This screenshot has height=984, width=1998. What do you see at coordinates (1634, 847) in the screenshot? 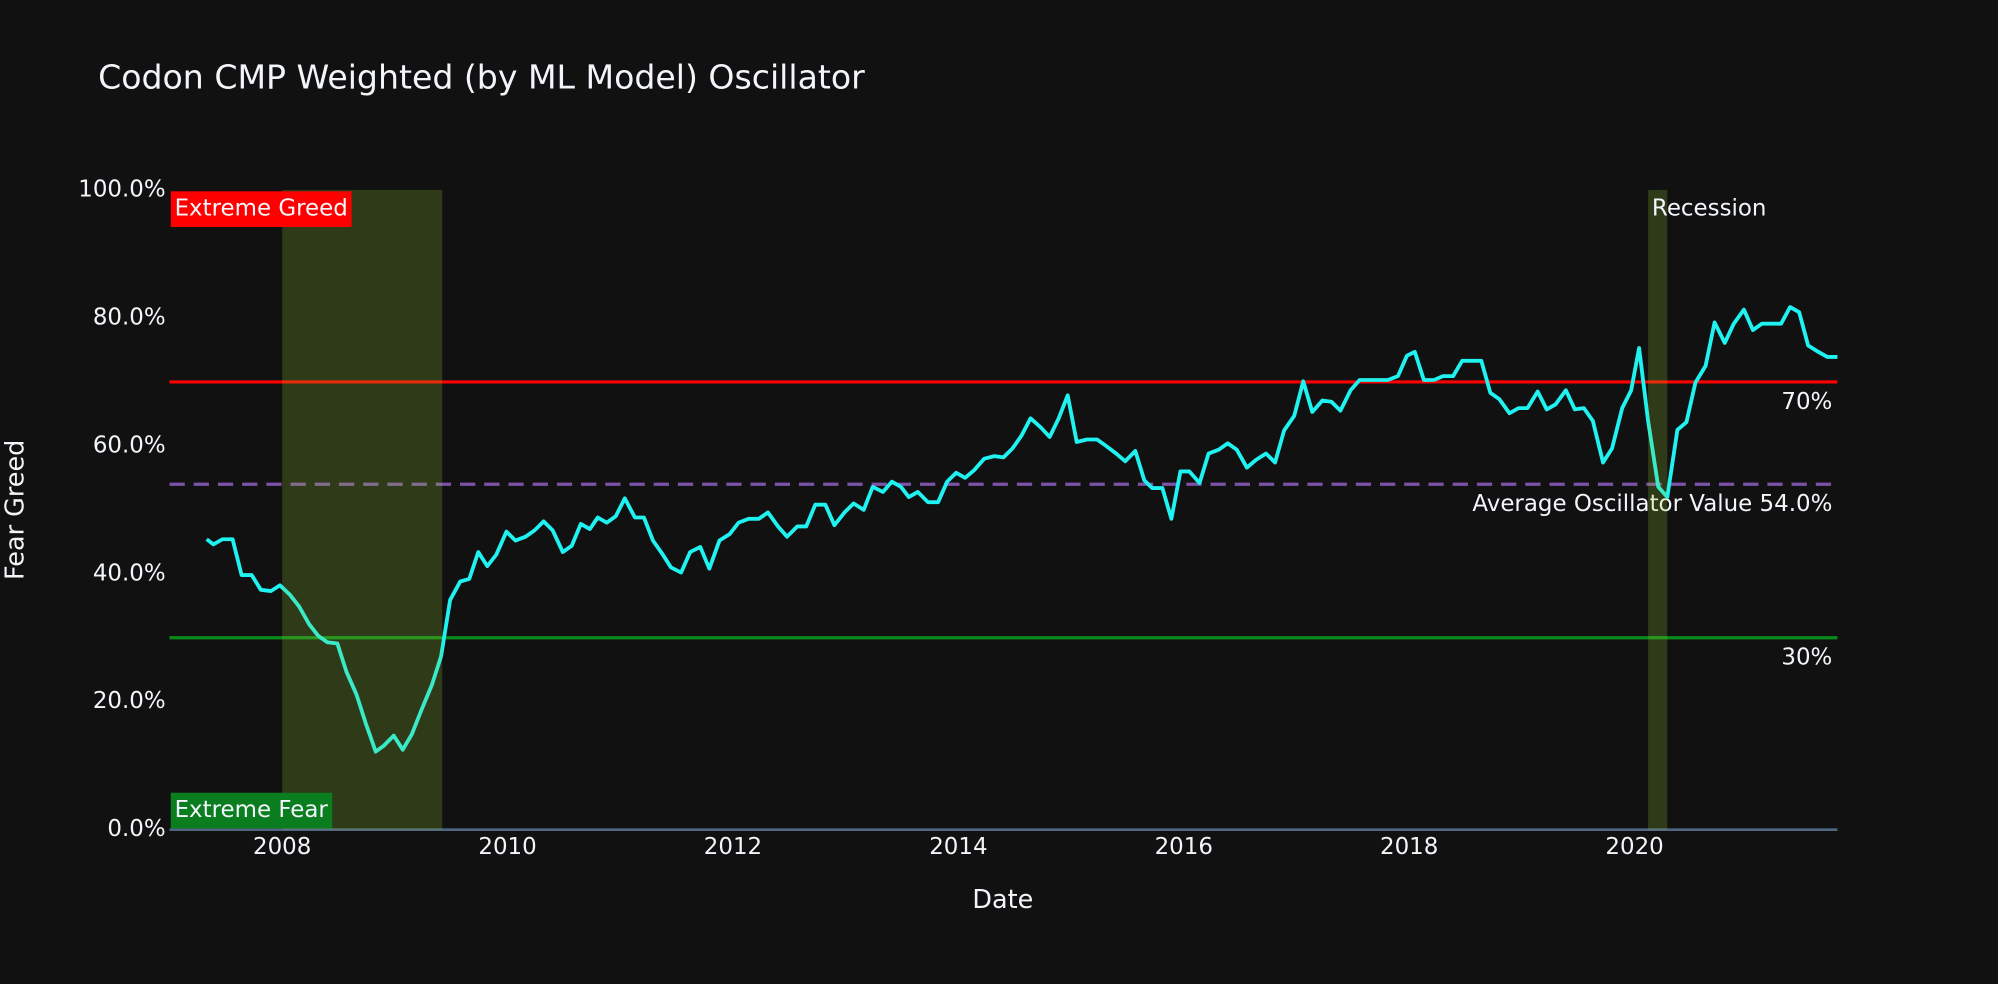
I see `x-tick-label: 2020` at bounding box center [1634, 847].